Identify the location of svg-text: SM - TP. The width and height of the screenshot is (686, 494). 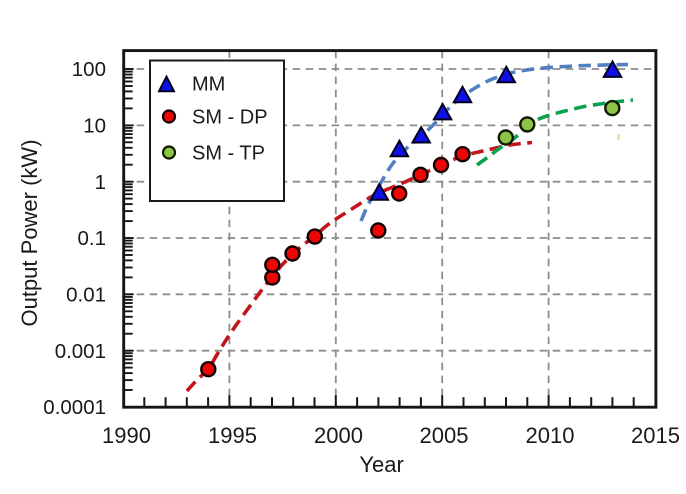
(228, 154).